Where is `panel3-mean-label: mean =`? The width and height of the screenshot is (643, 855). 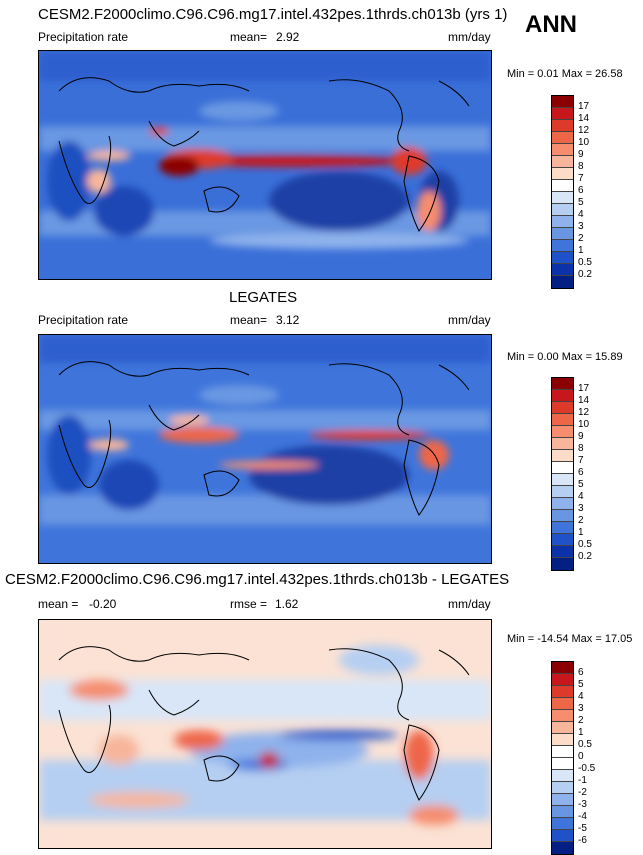
panel3-mean-label: mean = is located at coordinates (58, 604).